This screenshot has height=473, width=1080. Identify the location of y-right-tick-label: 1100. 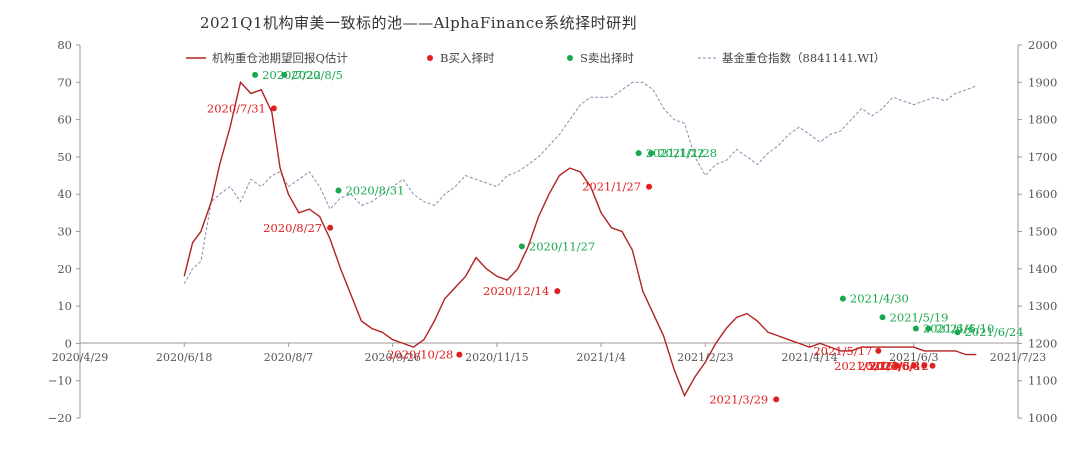
(1042, 381).